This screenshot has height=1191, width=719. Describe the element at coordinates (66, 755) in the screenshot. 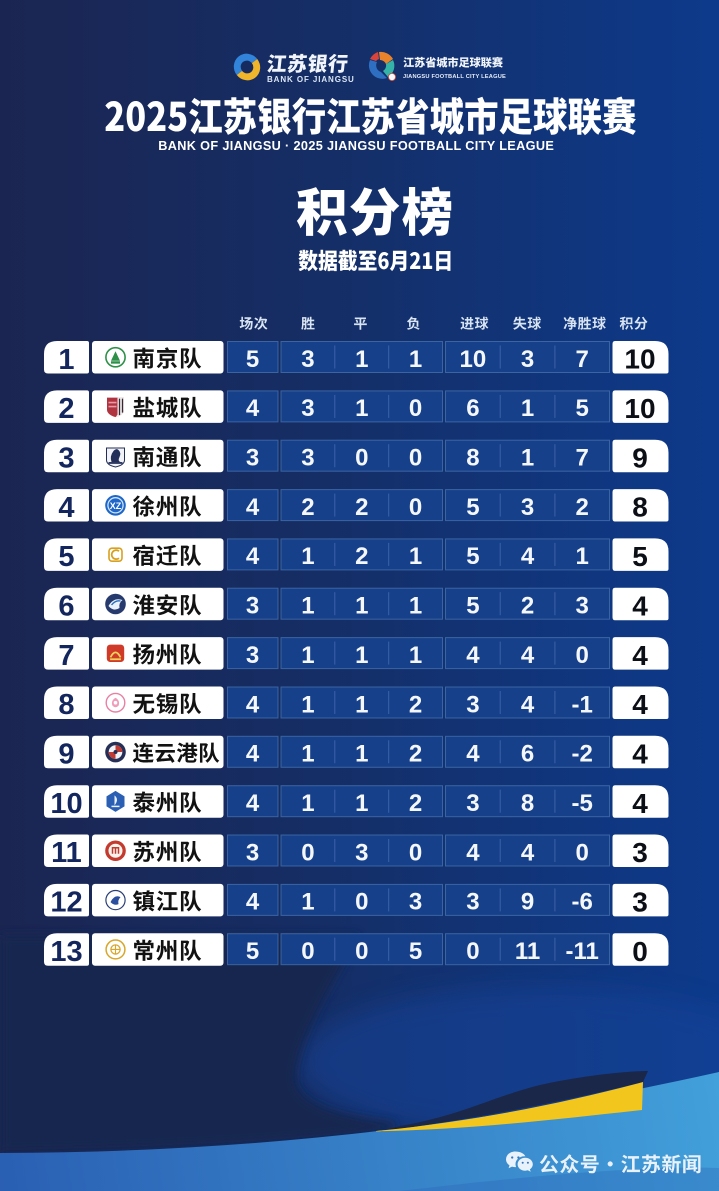

I see `svg-text: 9` at that location.